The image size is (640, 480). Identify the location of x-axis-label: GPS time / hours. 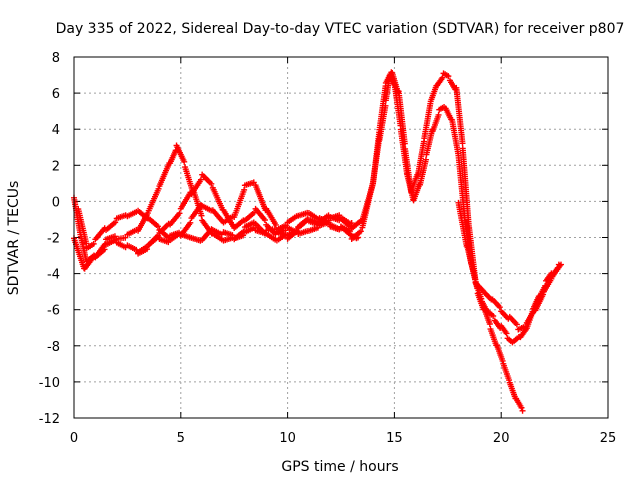
(339, 467).